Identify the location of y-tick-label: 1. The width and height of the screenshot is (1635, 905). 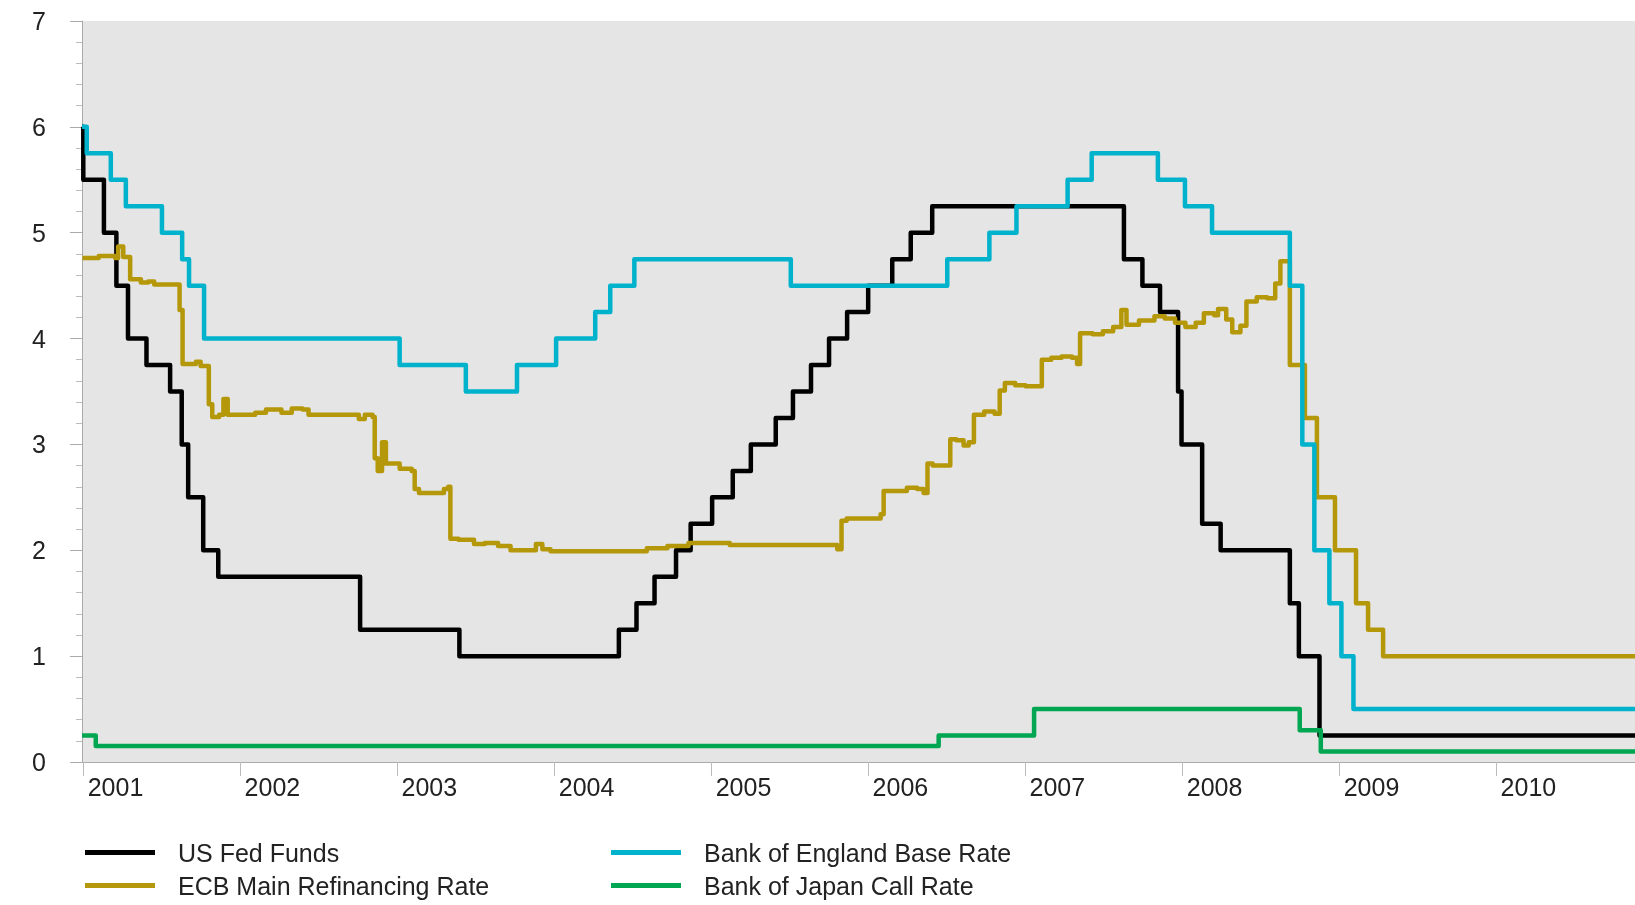
(39, 656).